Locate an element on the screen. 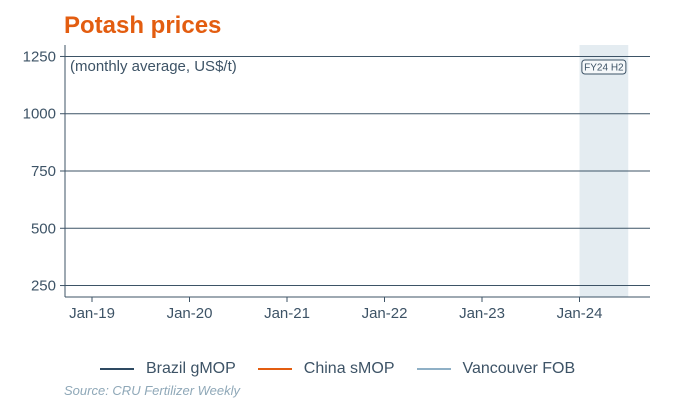 The image size is (700, 400). y-tick-label: 1000 is located at coordinates (39, 114).